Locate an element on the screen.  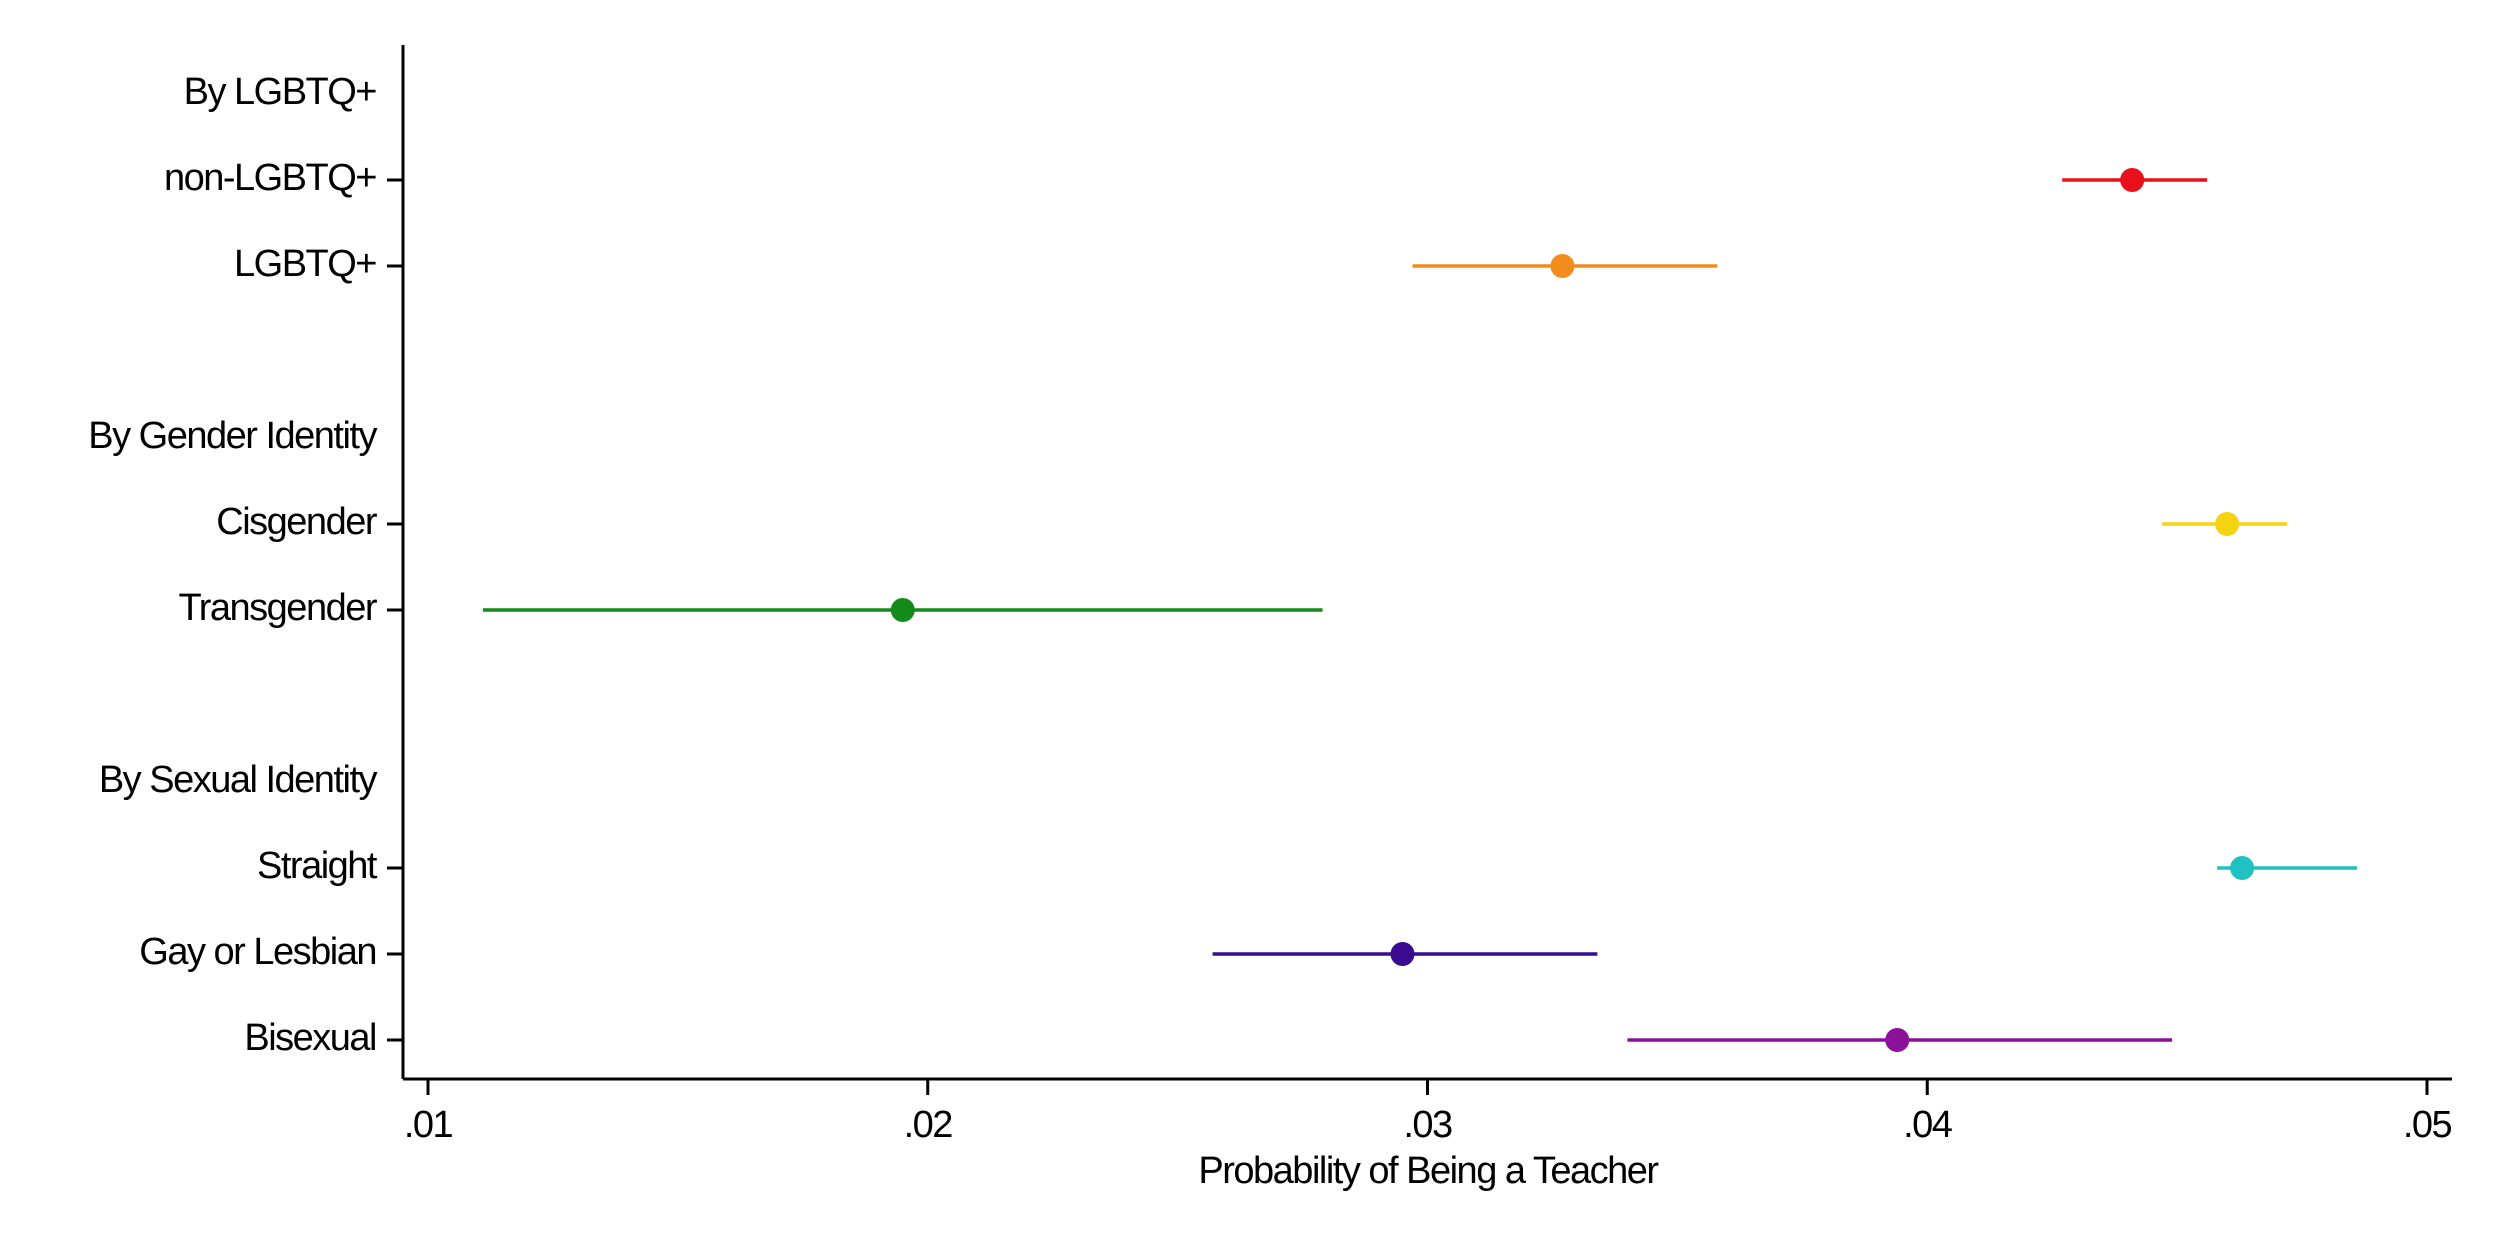
y-tick-label: Gay or Lesbian is located at coordinates (257, 952).